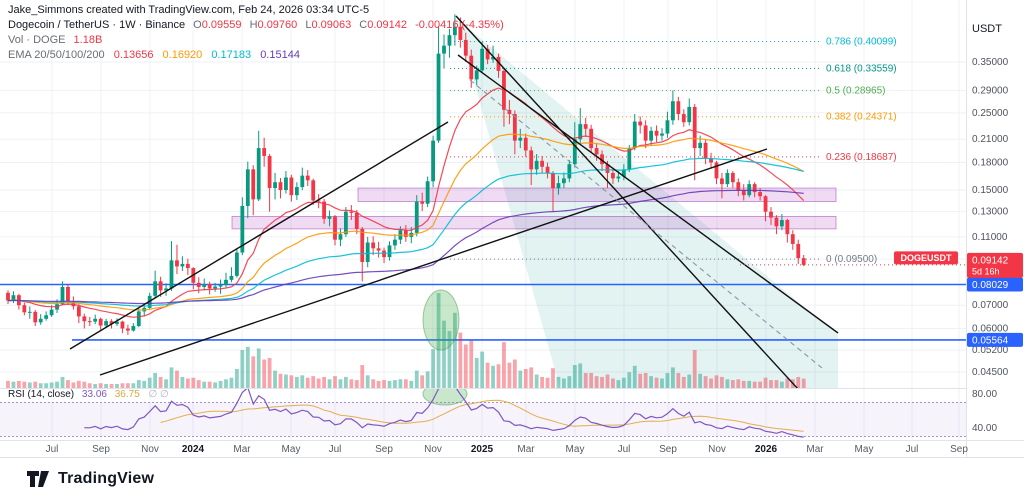 The width and height of the screenshot is (1024, 499). Describe the element at coordinates (445, 394) in the screenshot. I see `rsi-peak-ellipse` at that location.